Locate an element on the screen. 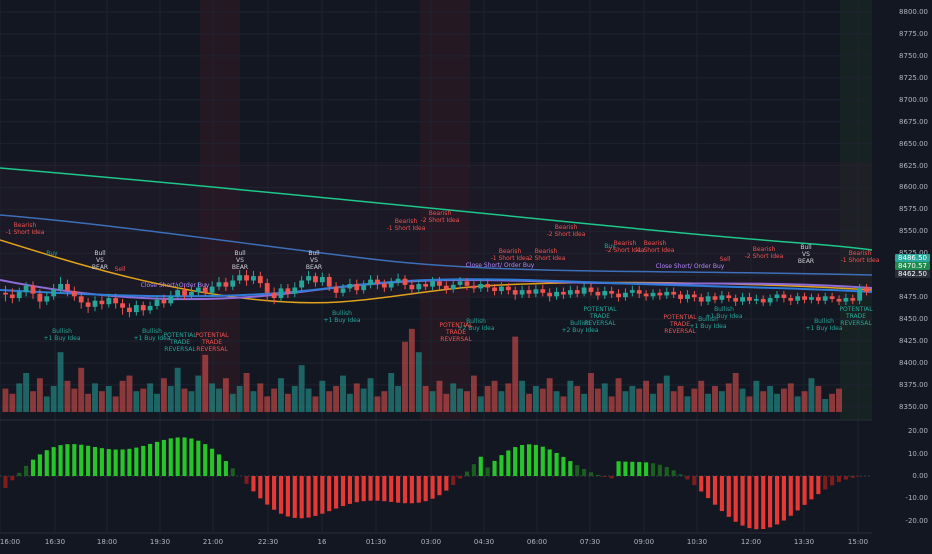  time-tick: 15:00 is located at coordinates (858, 542).